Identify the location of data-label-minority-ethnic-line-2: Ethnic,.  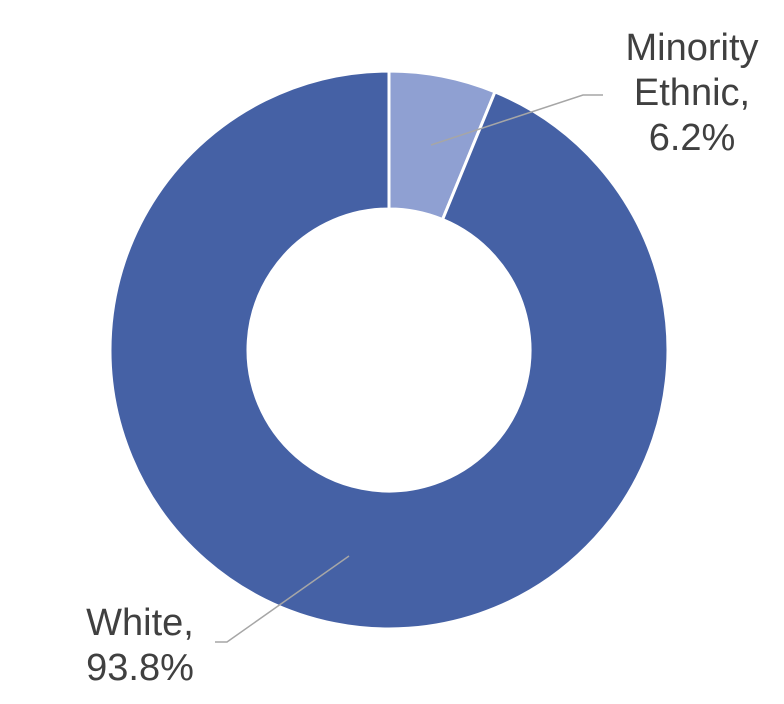
(692, 93).